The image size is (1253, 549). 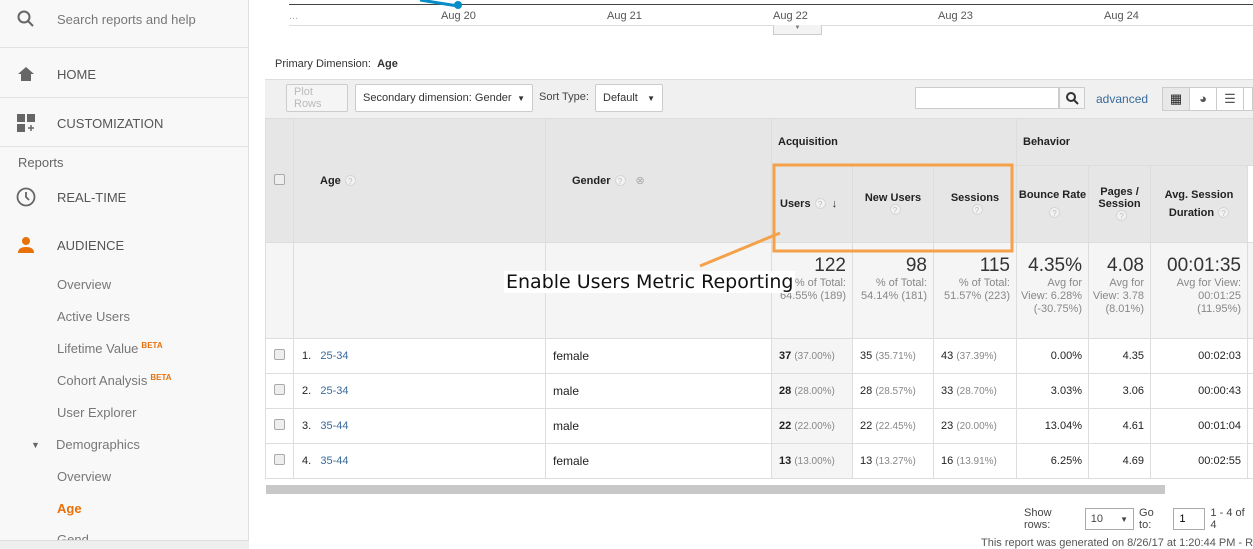 I want to click on home-icon, so click(x=26, y=74).